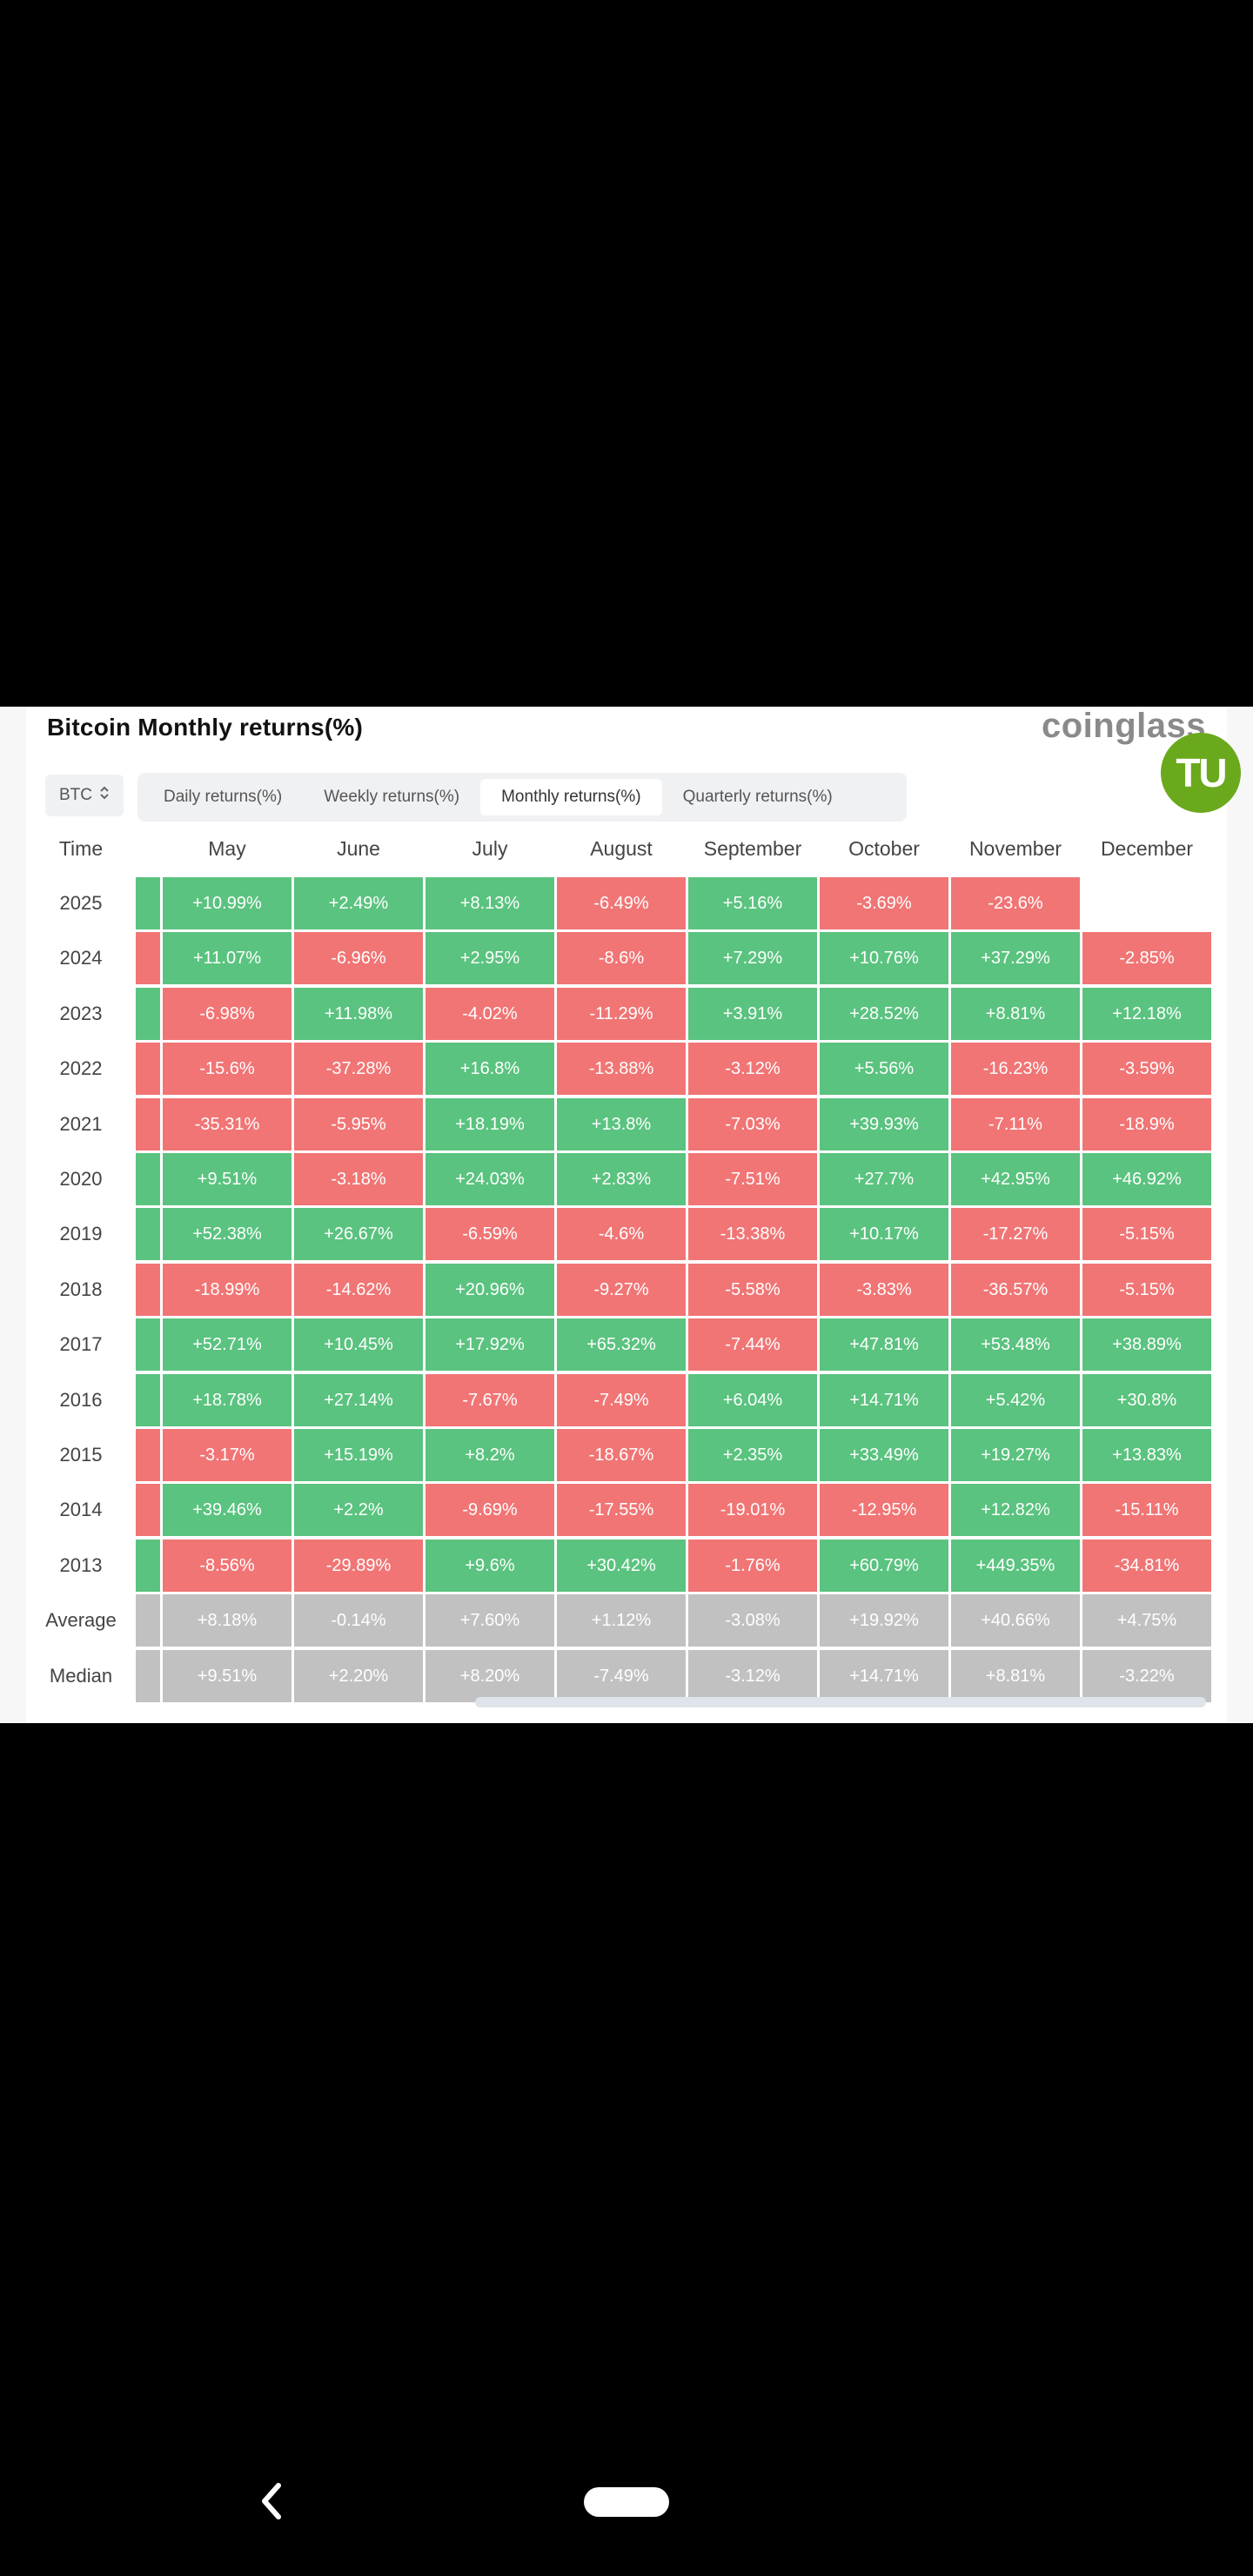 This screenshot has height=2576, width=1253. Describe the element at coordinates (490, 1455) in the screenshot. I see `return-cell: +8.2%` at that location.